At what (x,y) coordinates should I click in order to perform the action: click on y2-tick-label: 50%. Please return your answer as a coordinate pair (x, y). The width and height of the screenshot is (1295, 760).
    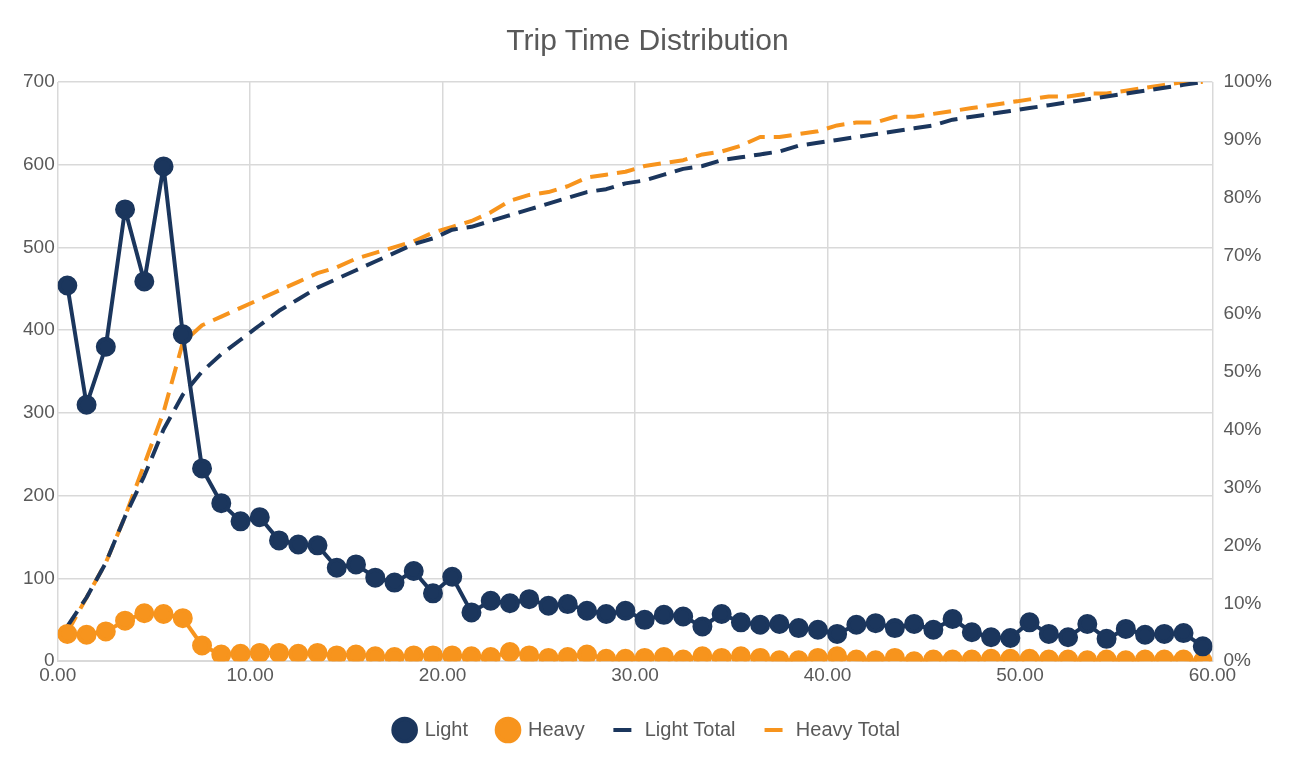
    Looking at the image, I should click on (1242, 370).